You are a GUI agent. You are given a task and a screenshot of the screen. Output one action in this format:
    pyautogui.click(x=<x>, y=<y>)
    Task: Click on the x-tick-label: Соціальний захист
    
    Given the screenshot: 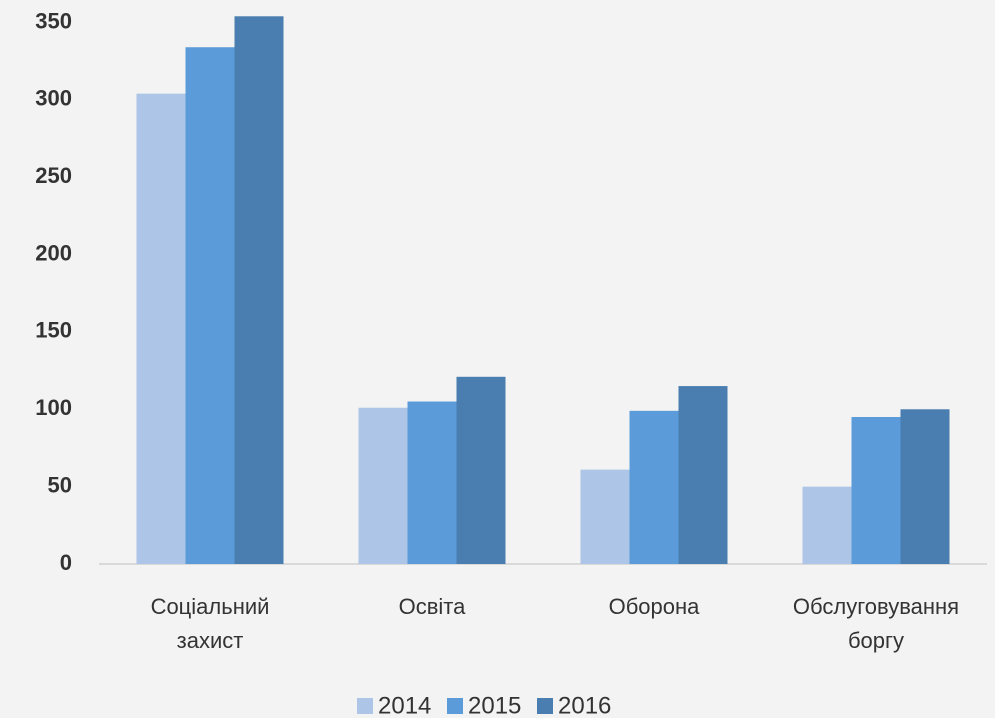 What is the action you would take?
    pyautogui.click(x=210, y=623)
    